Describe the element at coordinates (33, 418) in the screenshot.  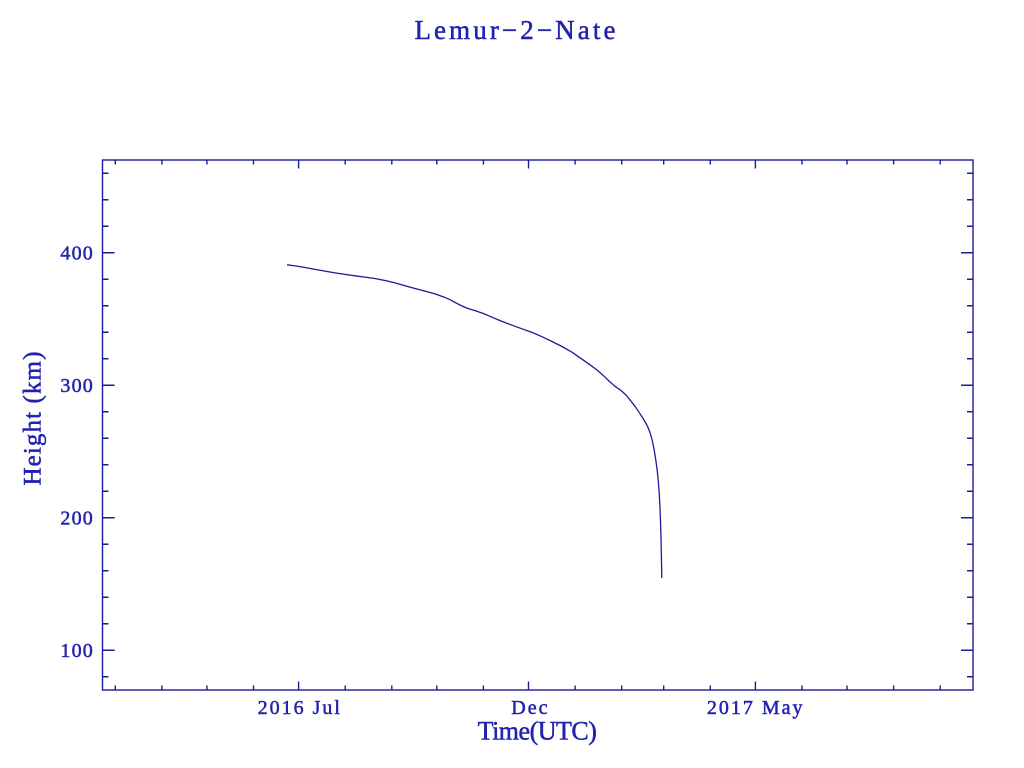
I see `svg-text: Height (km)` at that location.